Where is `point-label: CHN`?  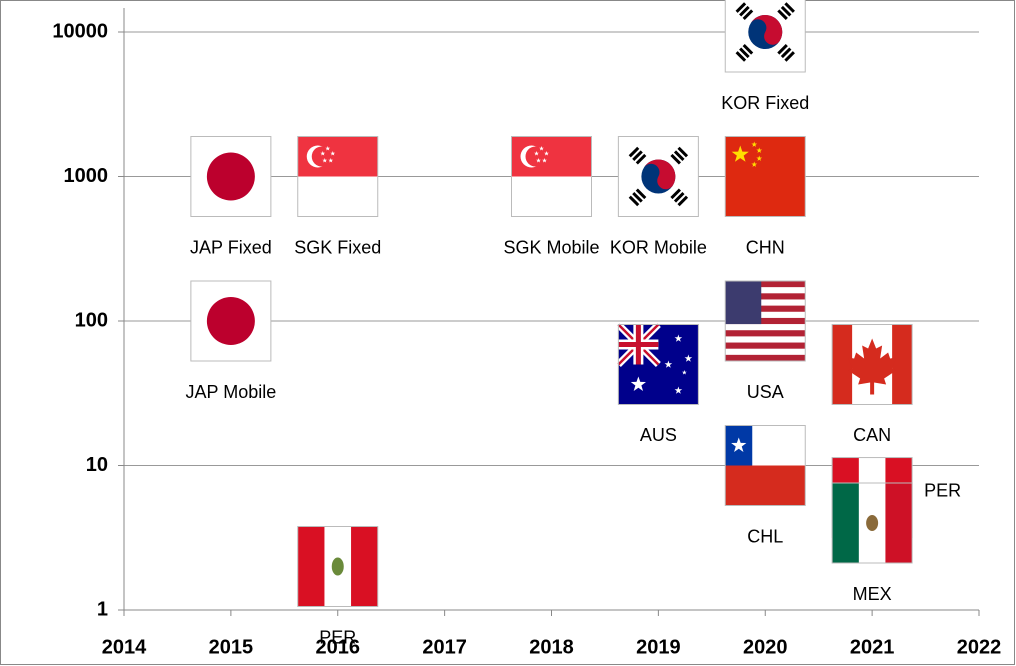
point-label: CHN is located at coordinates (765, 247).